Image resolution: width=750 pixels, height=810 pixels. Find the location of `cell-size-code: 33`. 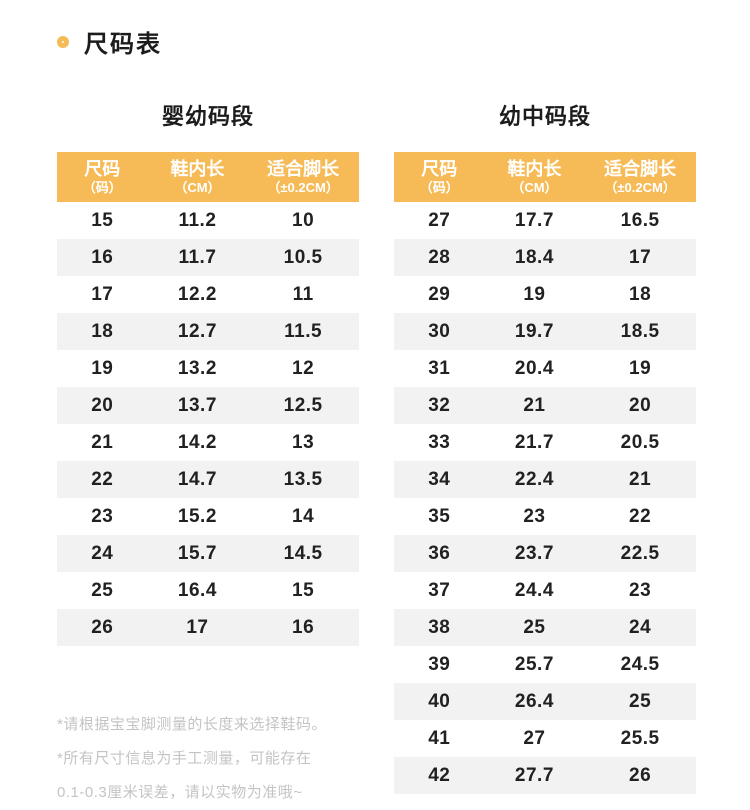

cell-size-code: 33 is located at coordinates (439, 442).